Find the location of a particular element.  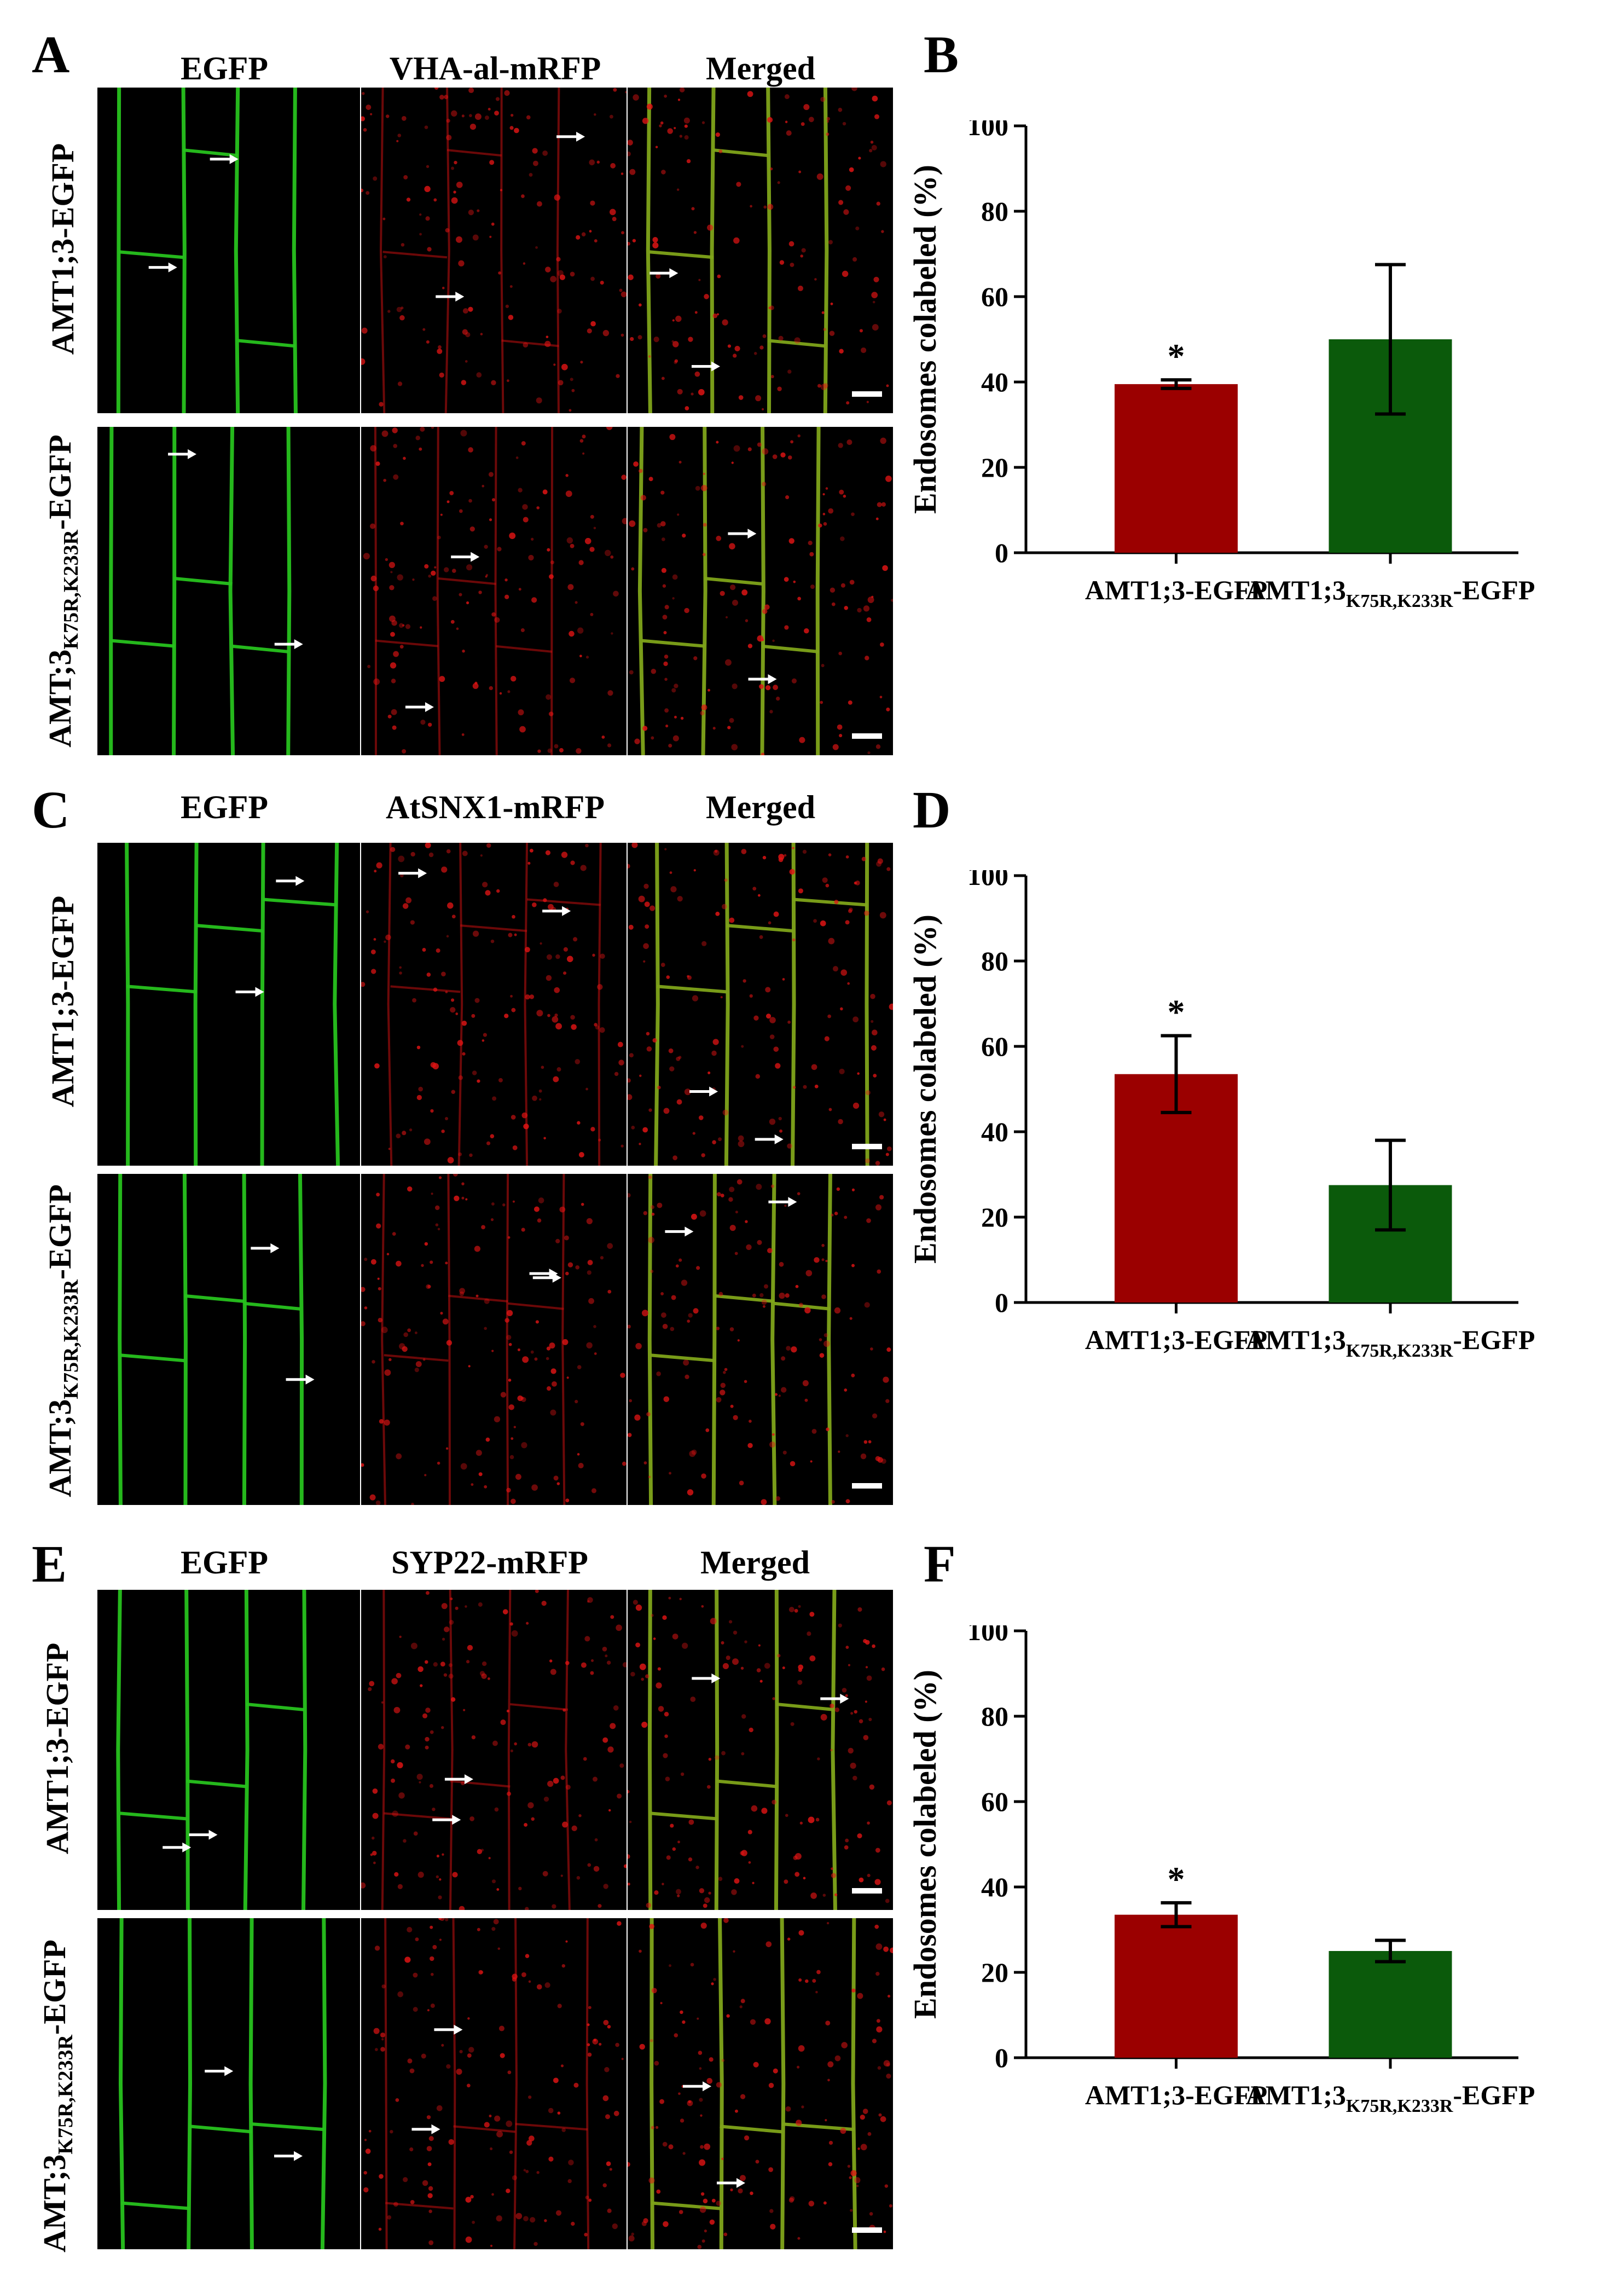

panel-label-b: B is located at coordinates (941, 54).